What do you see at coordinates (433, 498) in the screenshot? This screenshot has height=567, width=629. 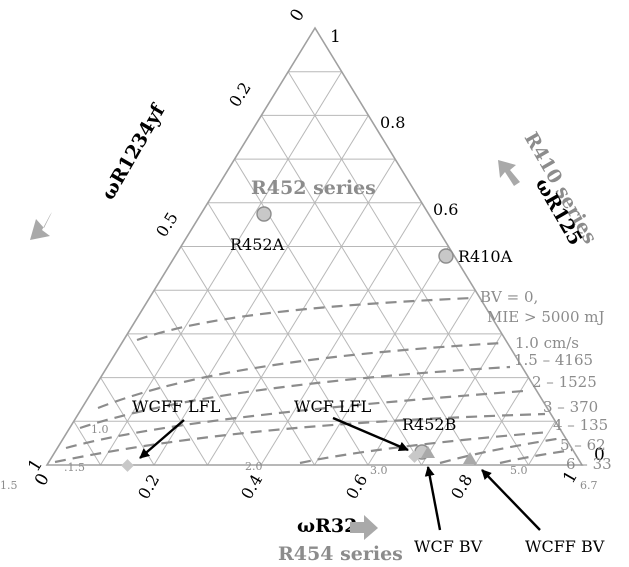 I see `wcf-bv-arrow` at bounding box center [433, 498].